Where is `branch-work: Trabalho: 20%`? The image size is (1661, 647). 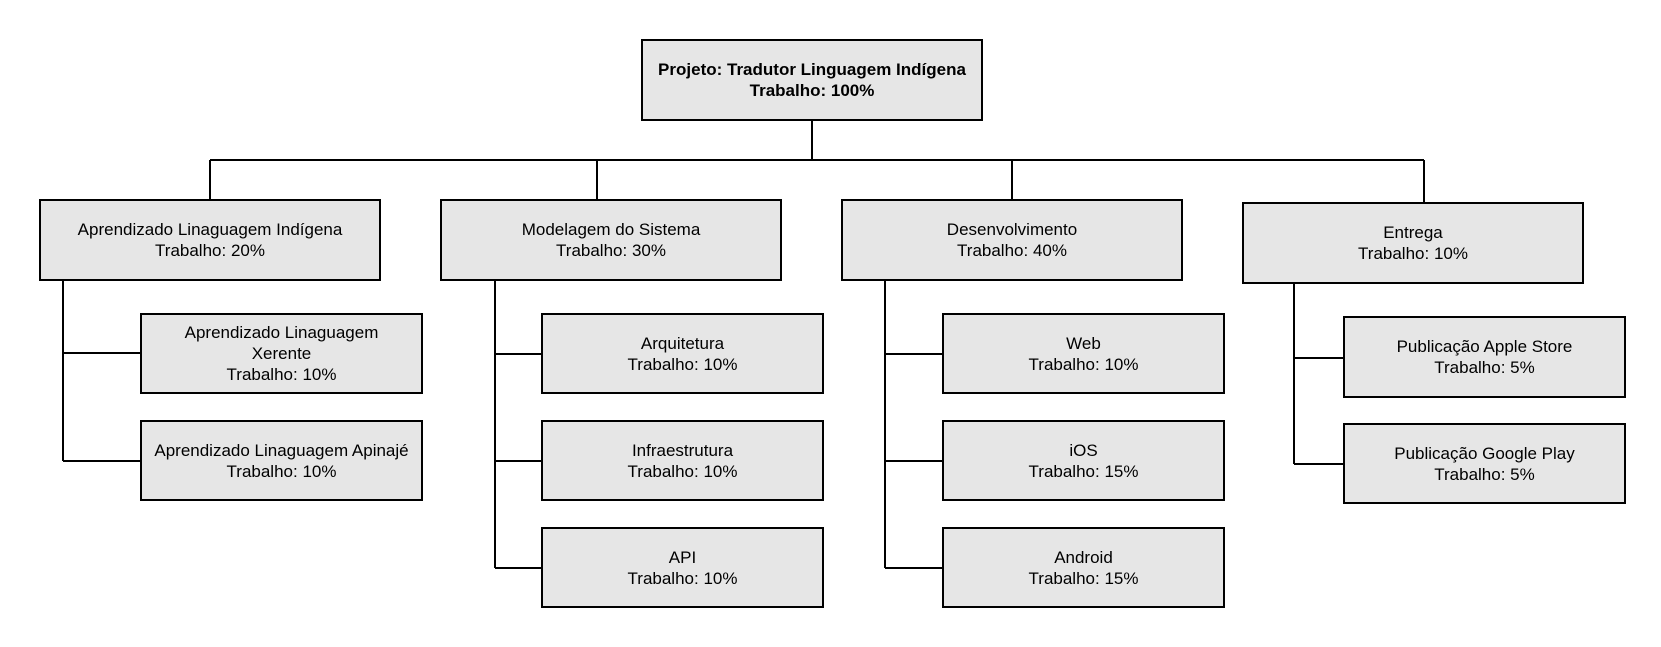
branch-work: Trabalho: 20% is located at coordinates (210, 250).